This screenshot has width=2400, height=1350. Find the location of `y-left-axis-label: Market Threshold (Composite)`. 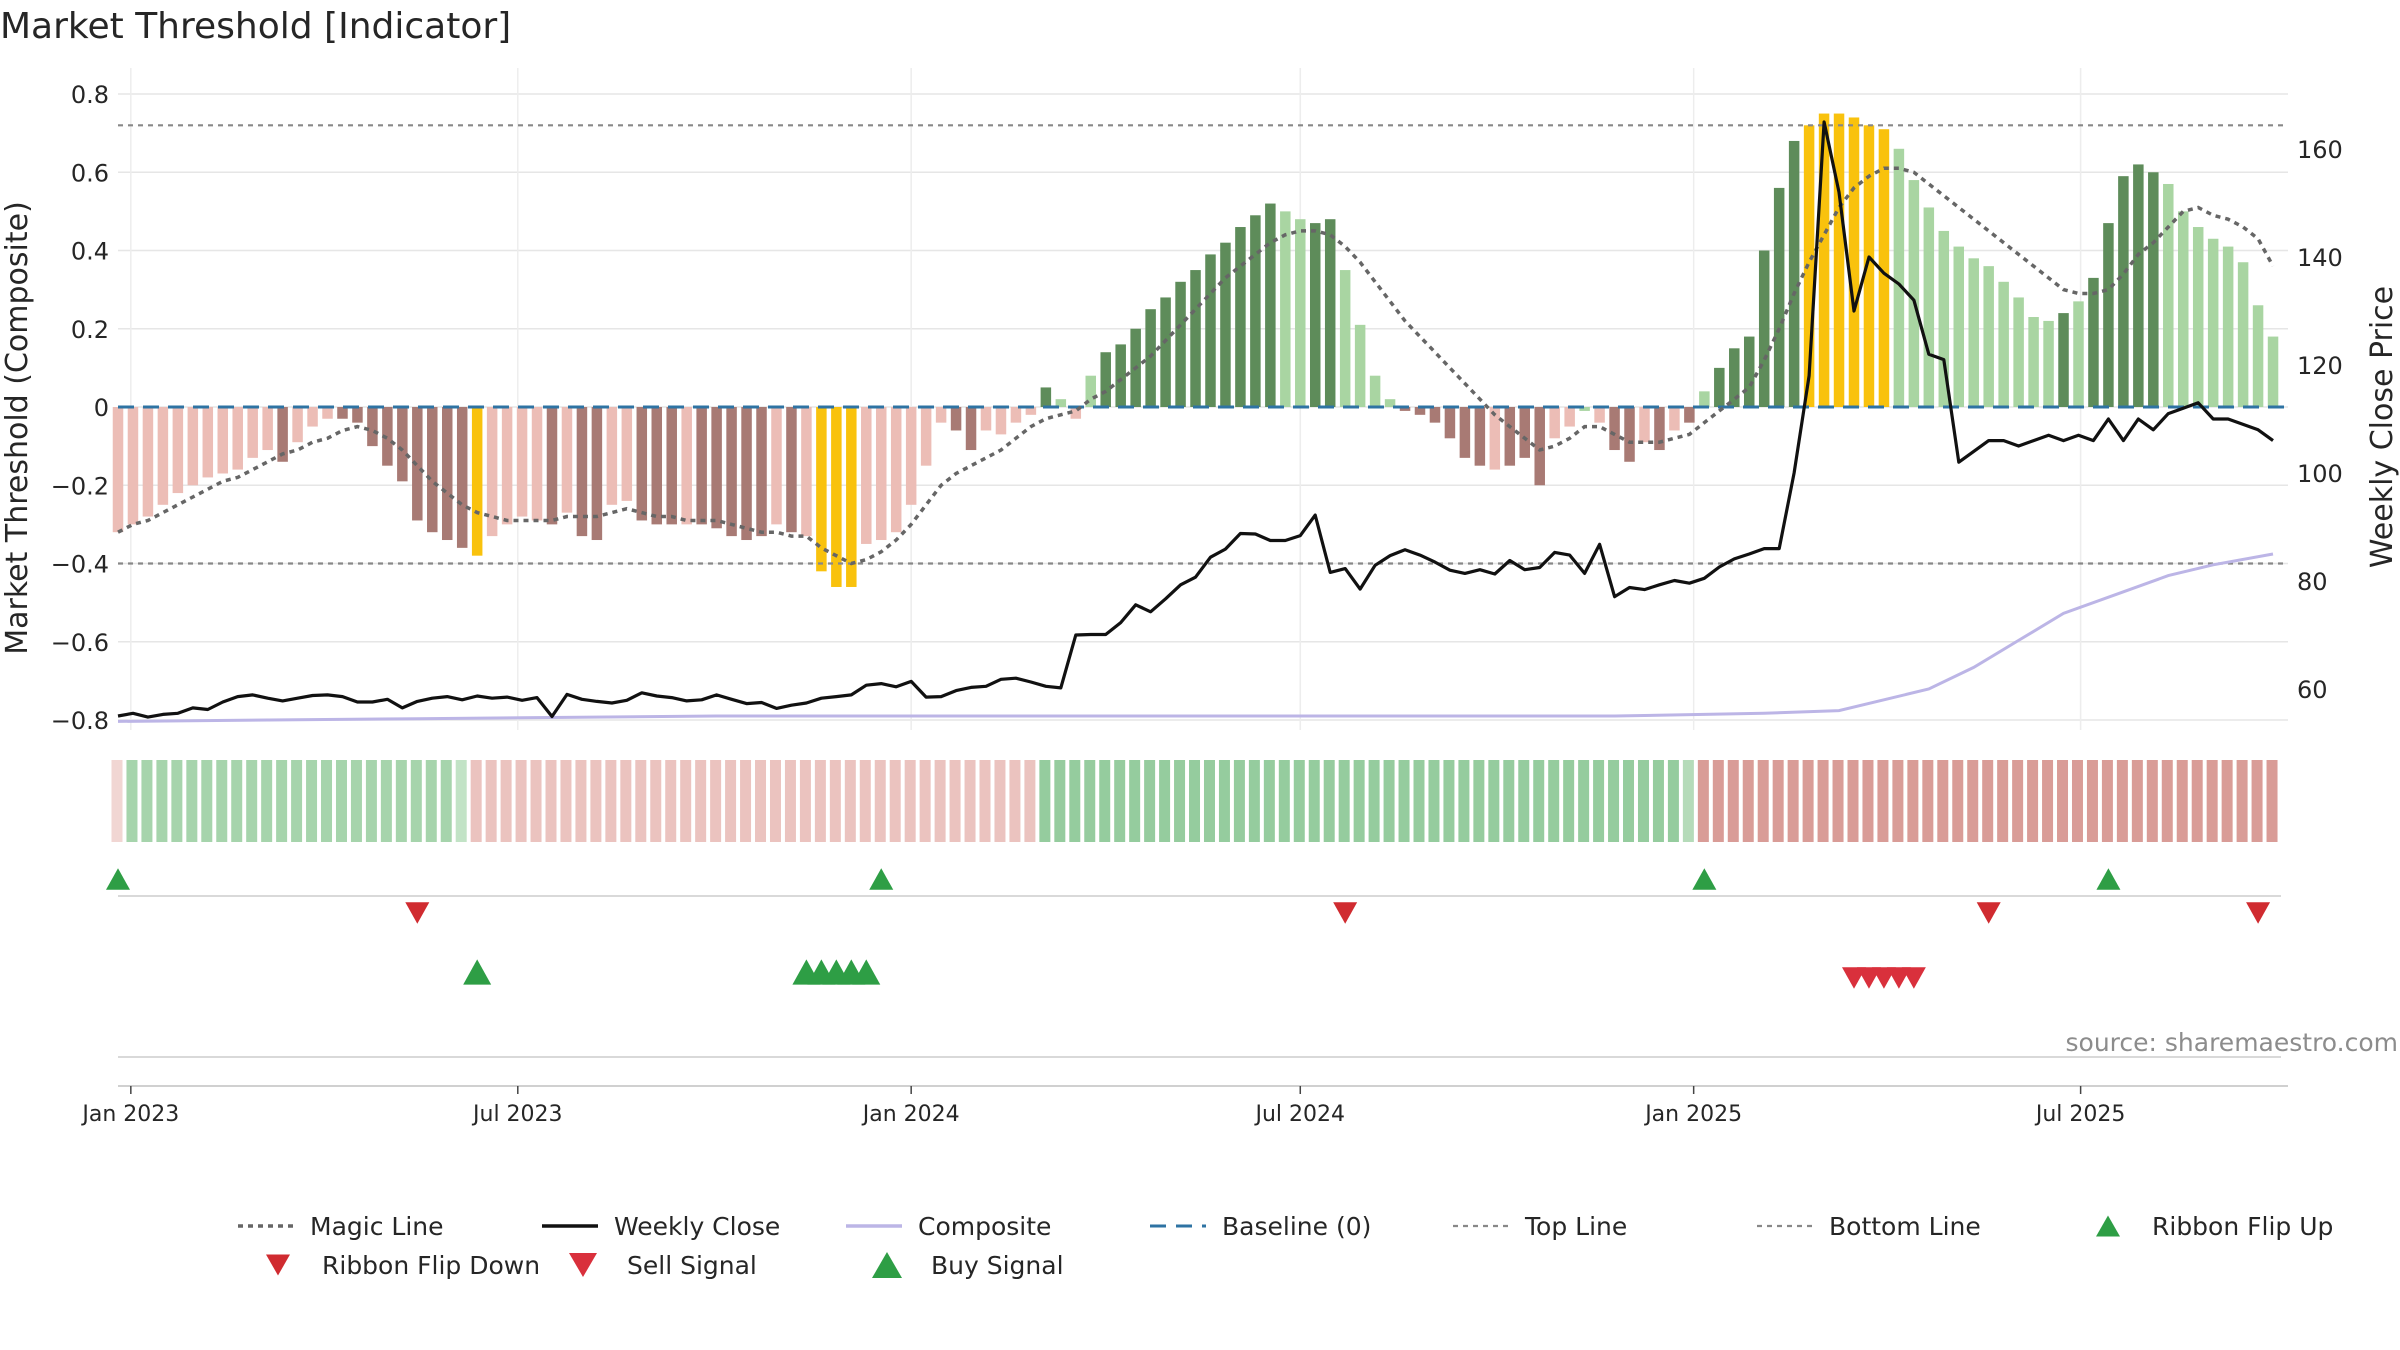

y-left-axis-label: Market Threshold (Composite) is located at coordinates (17, 428).